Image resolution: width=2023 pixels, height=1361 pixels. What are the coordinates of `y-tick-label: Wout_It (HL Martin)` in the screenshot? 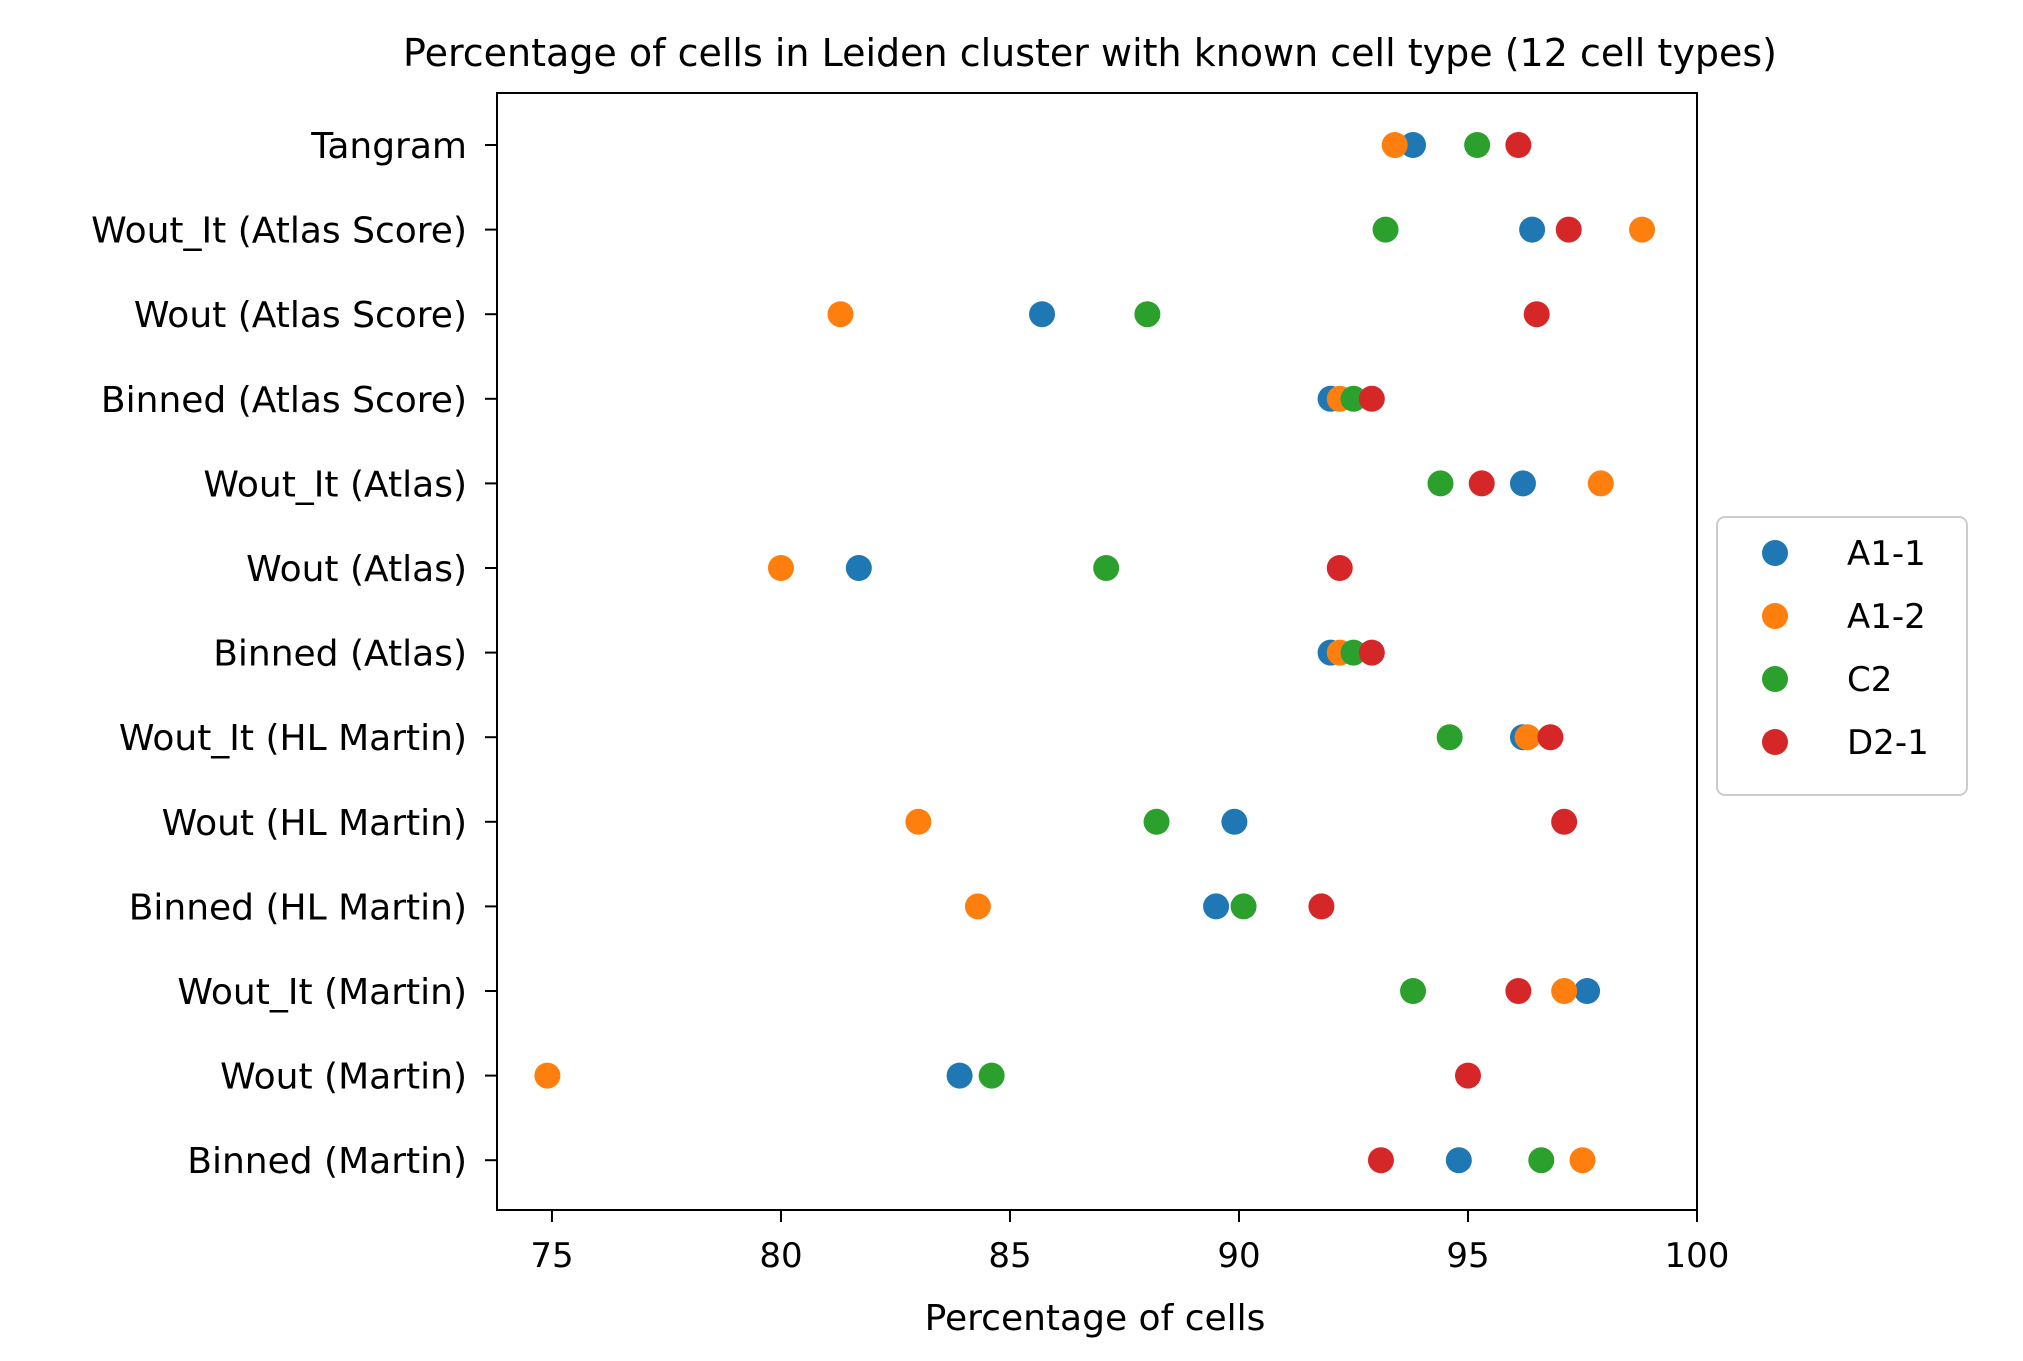 It's located at (293, 738).